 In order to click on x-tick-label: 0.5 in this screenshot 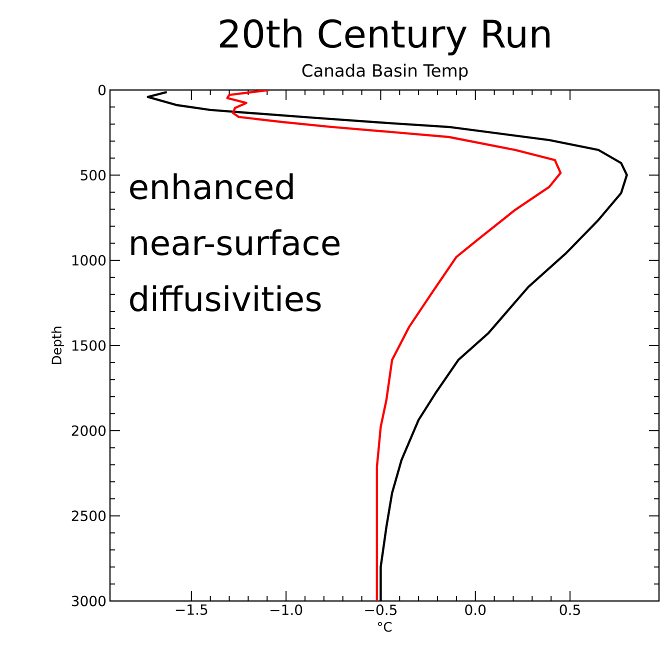, I will do `click(570, 610)`.